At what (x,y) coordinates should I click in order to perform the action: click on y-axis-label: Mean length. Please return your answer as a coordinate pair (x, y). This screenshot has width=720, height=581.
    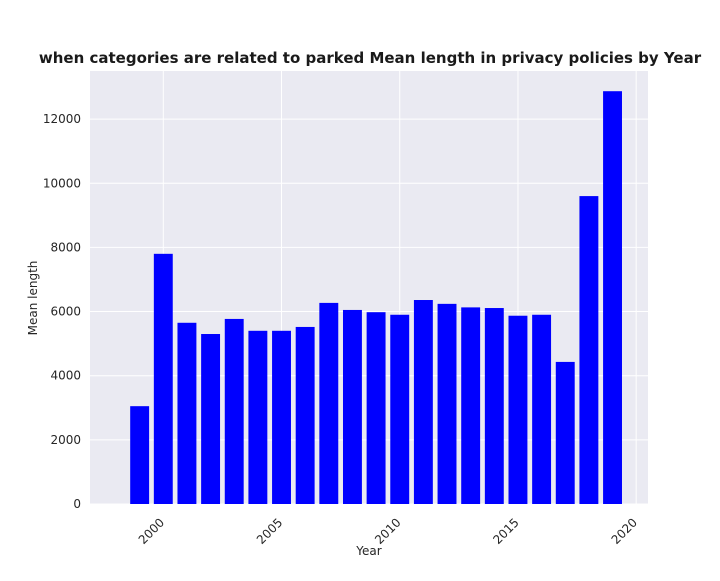
    Looking at the image, I should click on (33, 298).